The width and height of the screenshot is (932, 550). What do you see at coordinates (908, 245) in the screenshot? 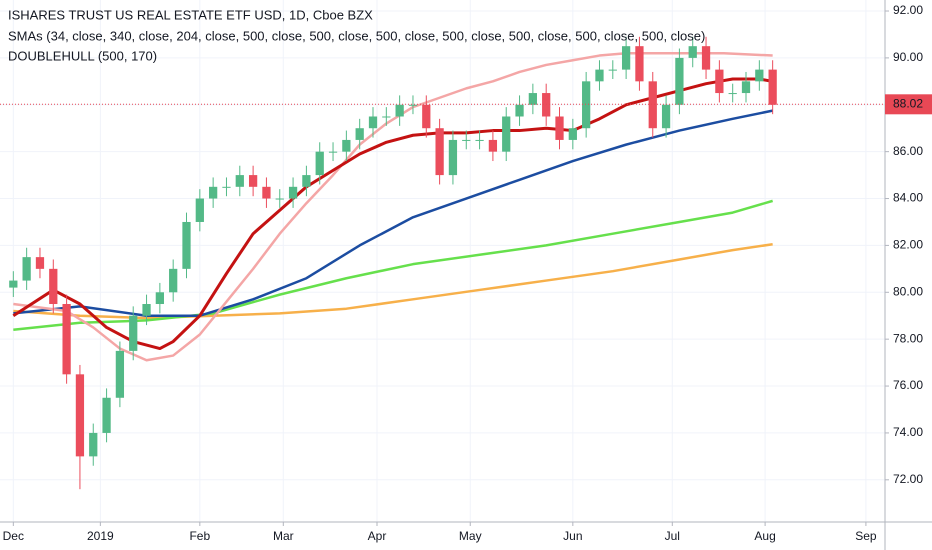
I see `y-tick-label: 82.00` at bounding box center [908, 245].